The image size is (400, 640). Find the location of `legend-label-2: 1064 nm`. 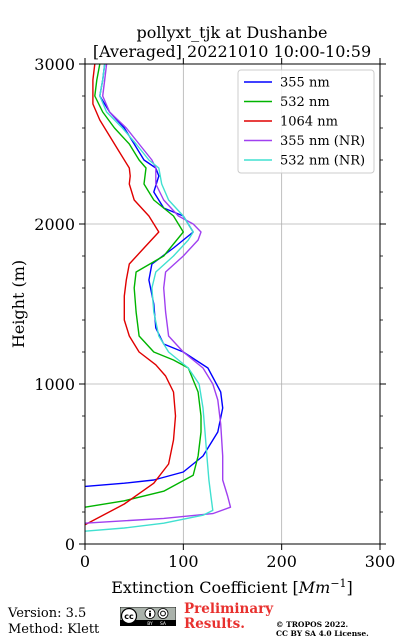

legend-label-2: 1064 nm is located at coordinates (309, 122).